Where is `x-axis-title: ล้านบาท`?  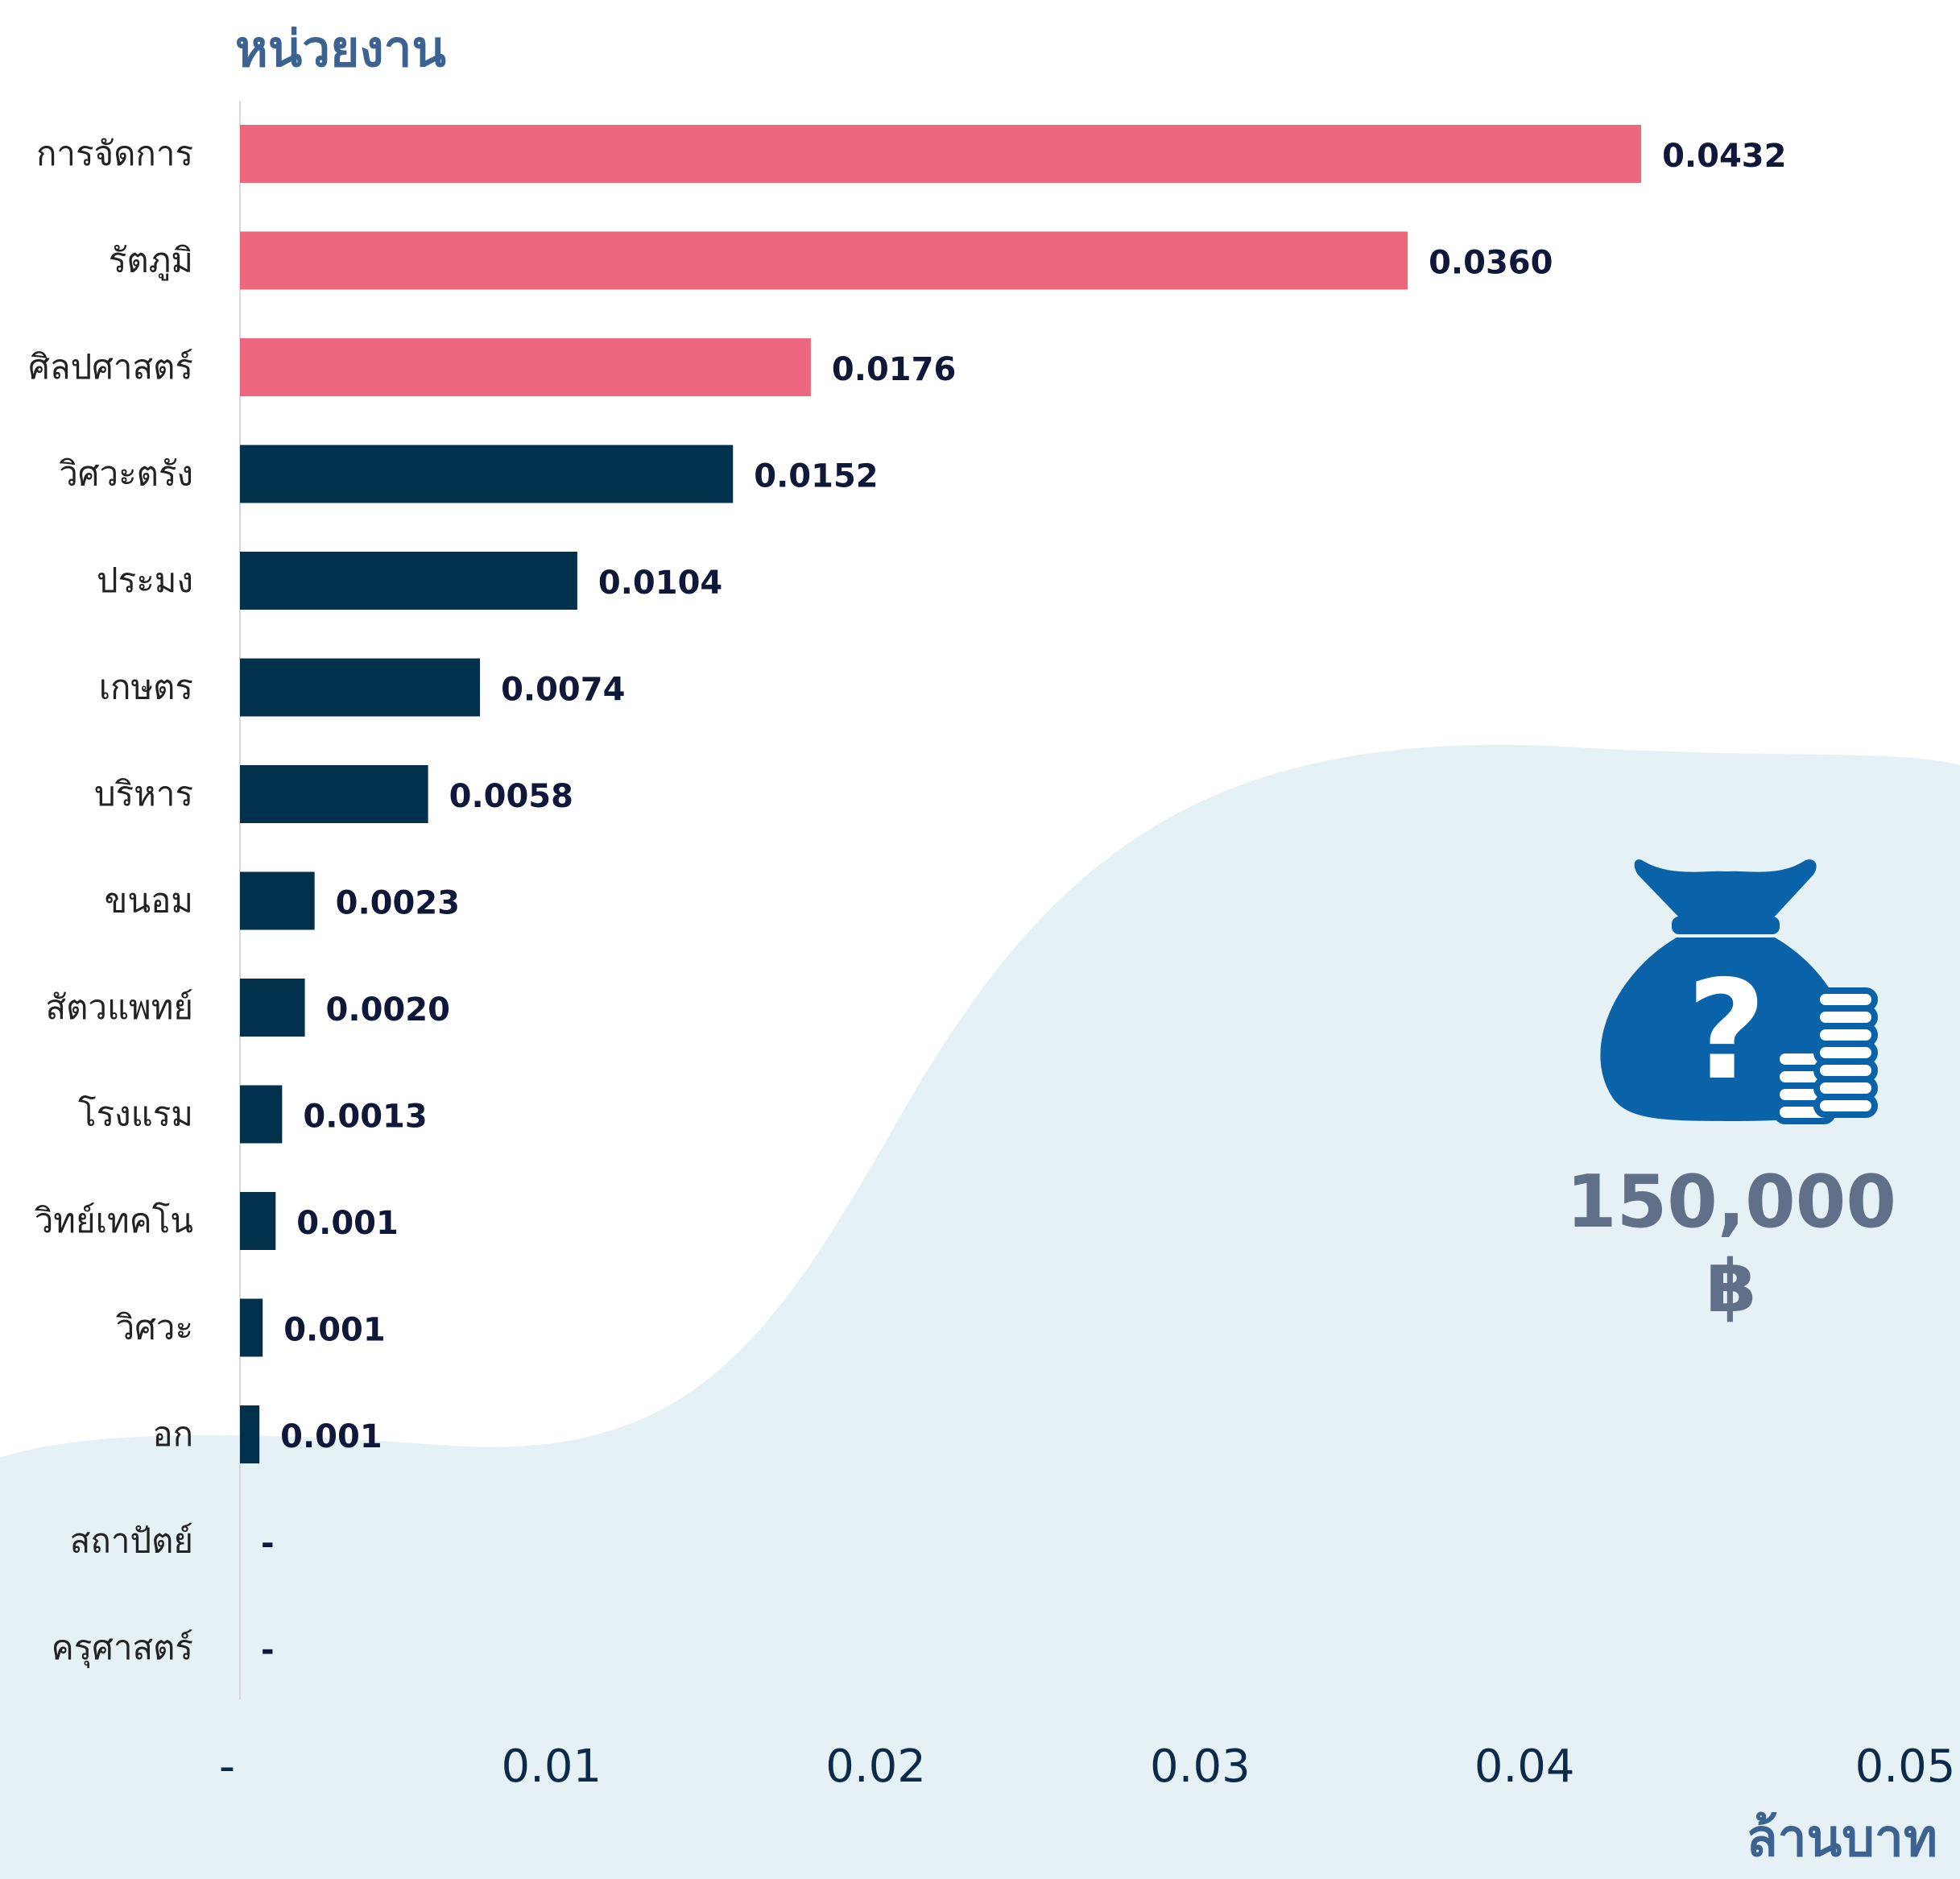
x-axis-title: ล้านบาท is located at coordinates (1841, 1839).